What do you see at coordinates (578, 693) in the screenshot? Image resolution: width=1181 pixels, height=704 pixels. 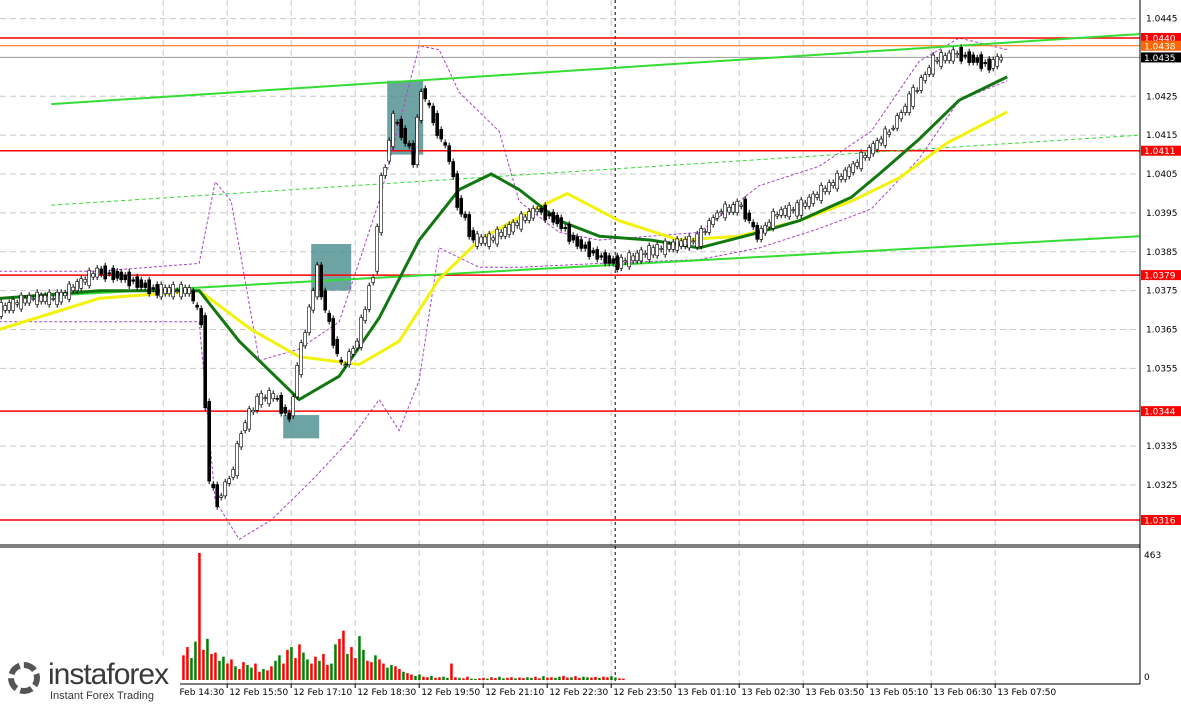 I see `time-tick-label: 12 Feb 22:30` at bounding box center [578, 693].